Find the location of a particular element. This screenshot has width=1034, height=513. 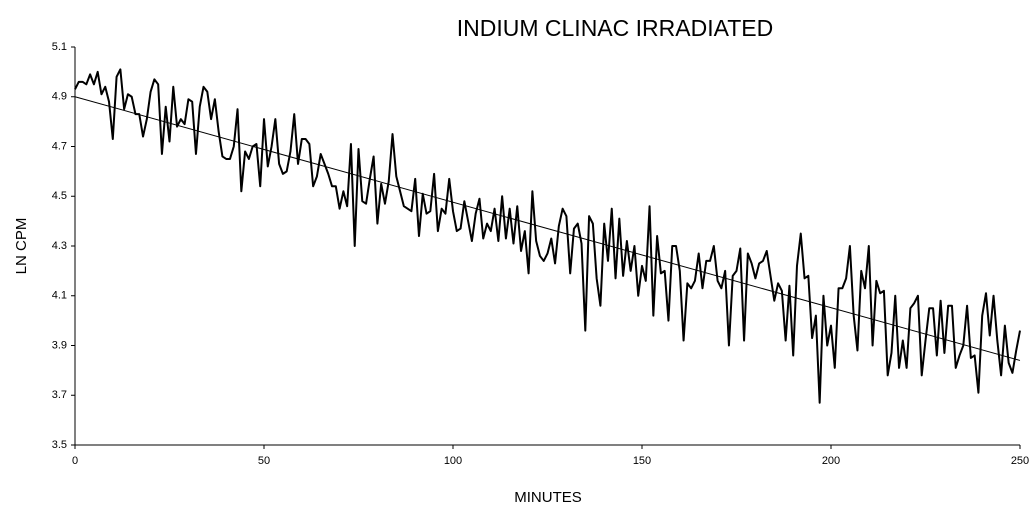

chart-title: INDIUM CLINAC IRRADIATED is located at coordinates (615, 28).